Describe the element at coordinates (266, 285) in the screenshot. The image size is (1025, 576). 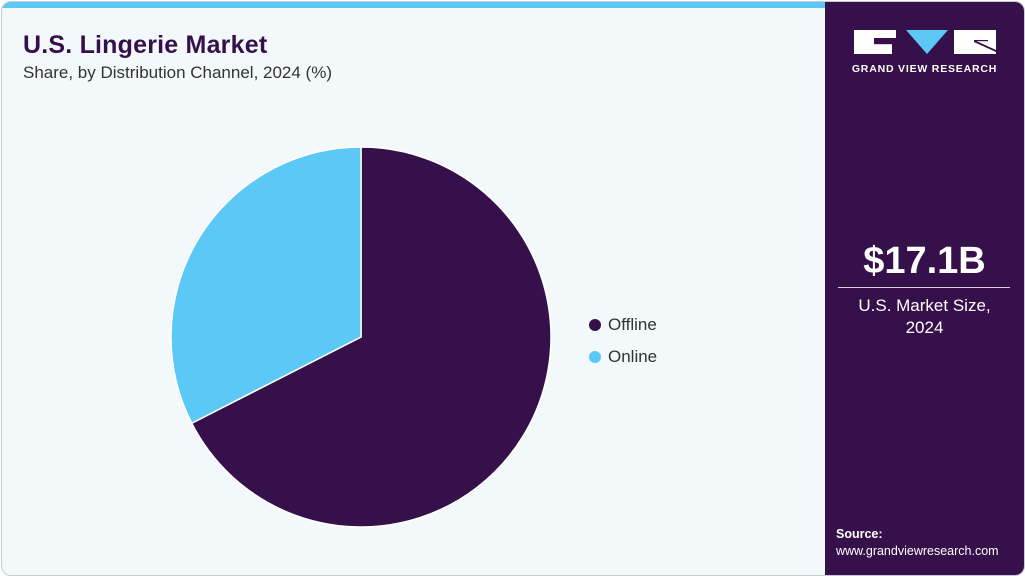
I see `pie-slice-online` at that location.